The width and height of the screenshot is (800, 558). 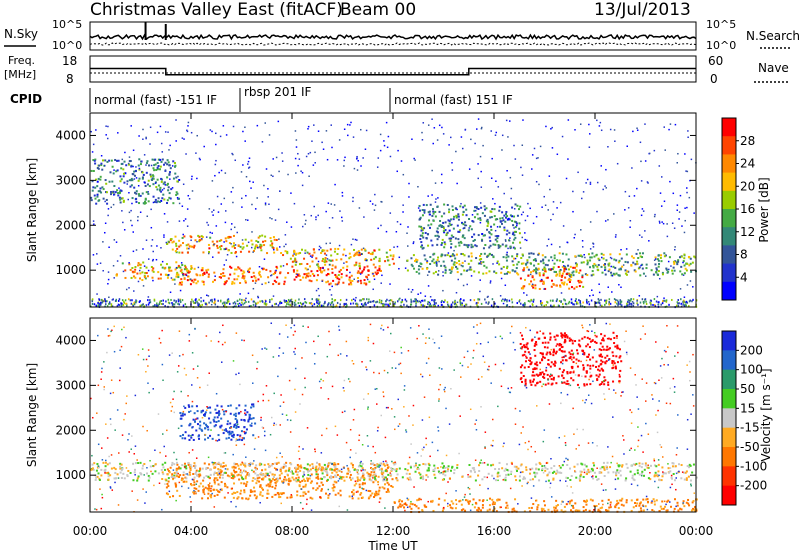 What do you see at coordinates (397, 70) in the screenshot?
I see `freq-panel: Freq. [MHz] 18 8 60 0 Nave` at bounding box center [397, 70].